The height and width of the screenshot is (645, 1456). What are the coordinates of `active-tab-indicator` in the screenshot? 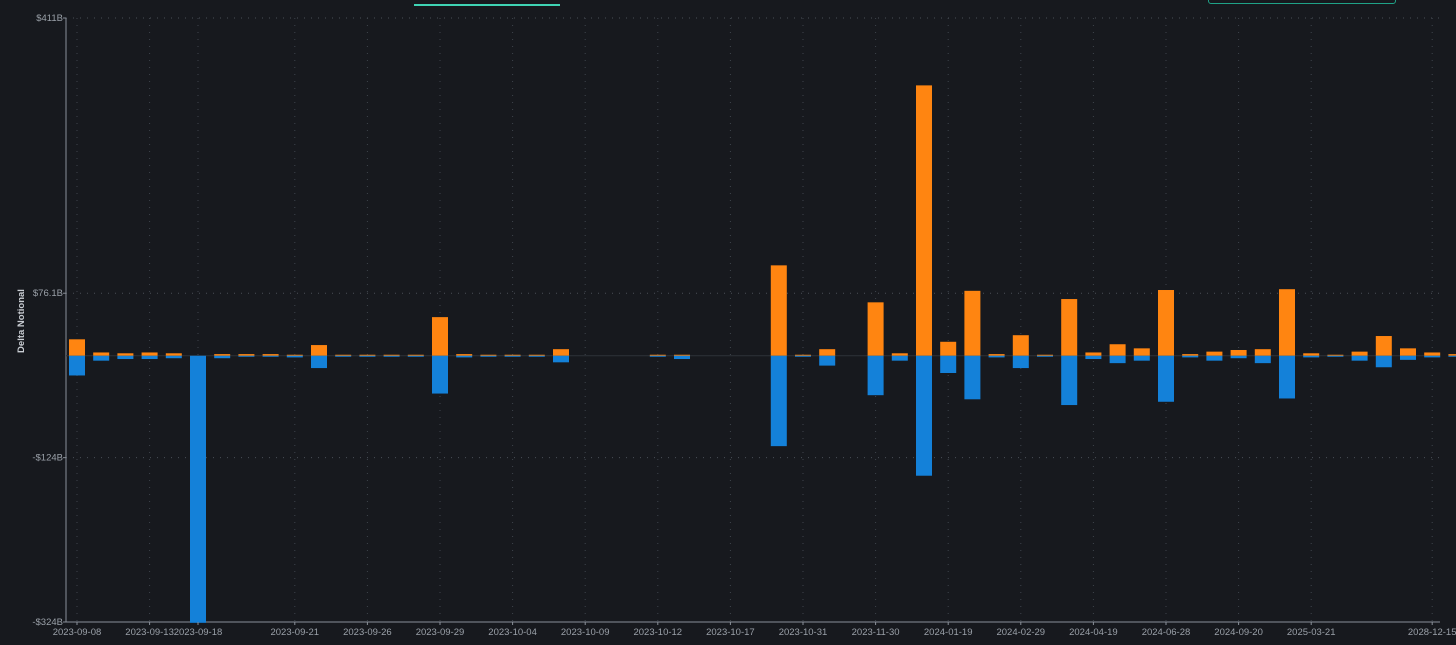 It's located at (487, 5).